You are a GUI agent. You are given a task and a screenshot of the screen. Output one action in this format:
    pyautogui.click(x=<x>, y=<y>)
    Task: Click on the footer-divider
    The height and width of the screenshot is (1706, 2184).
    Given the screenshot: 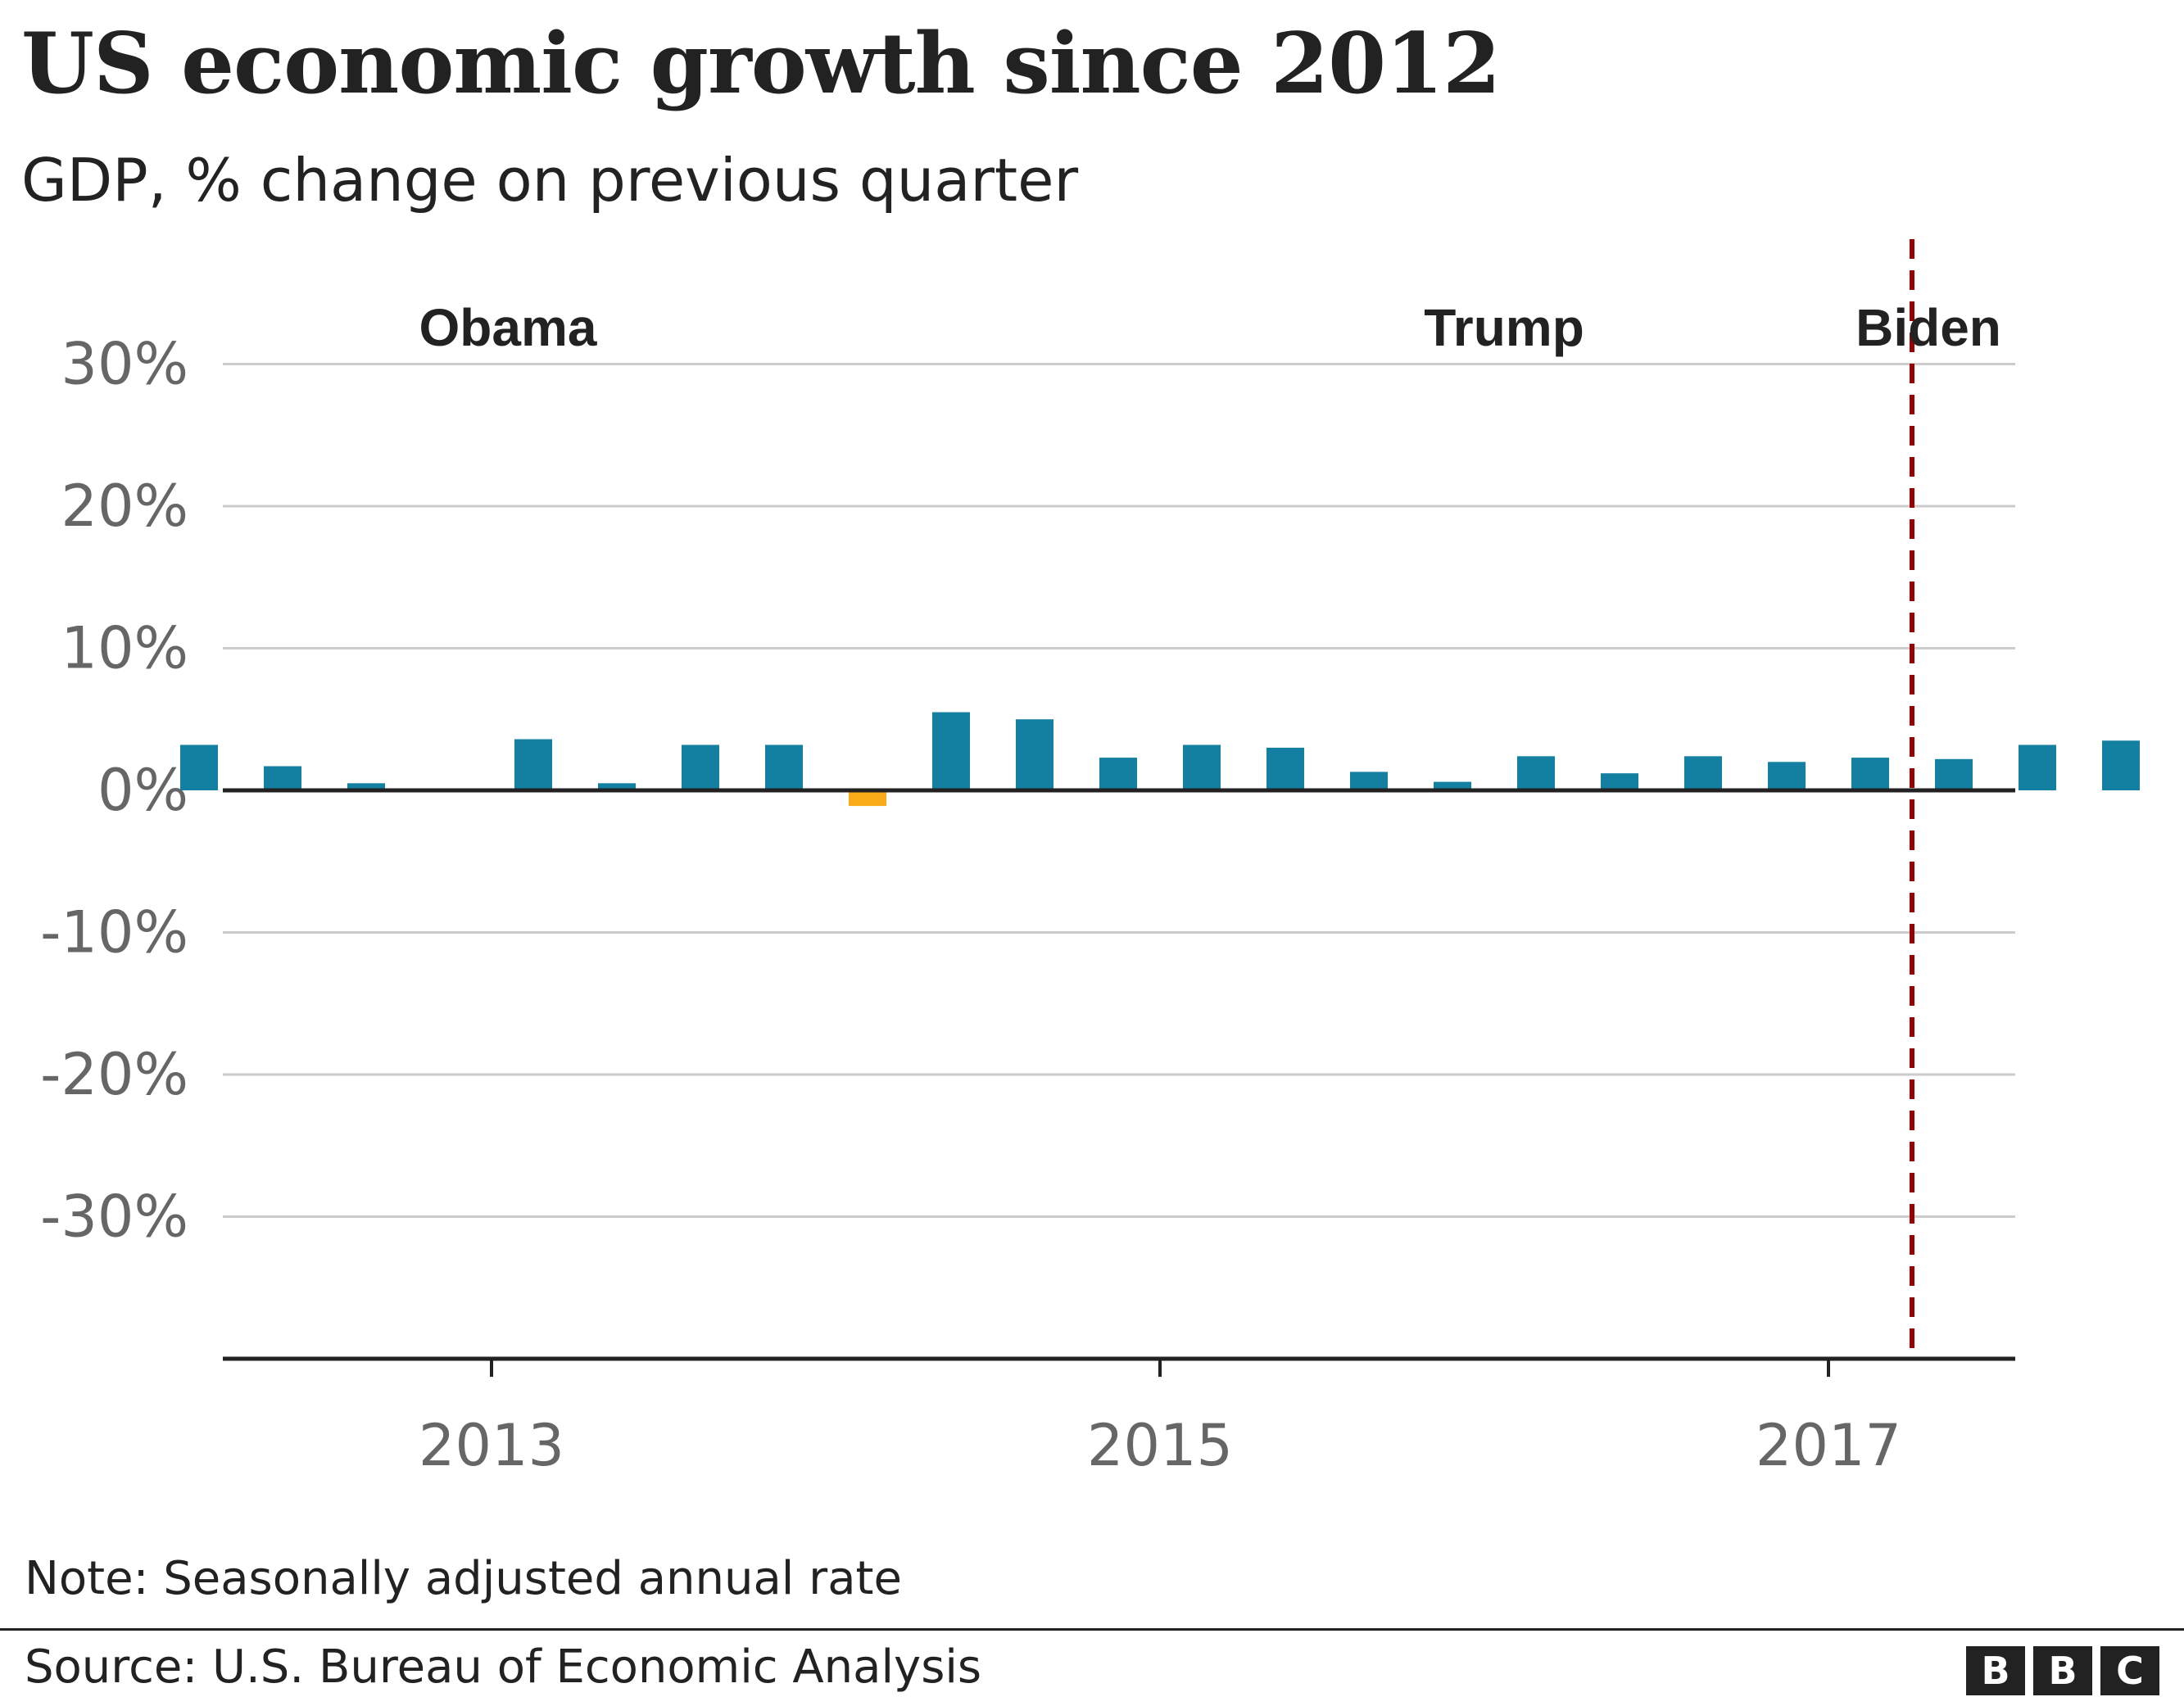 What is the action you would take?
    pyautogui.click(x=1092, y=1629)
    